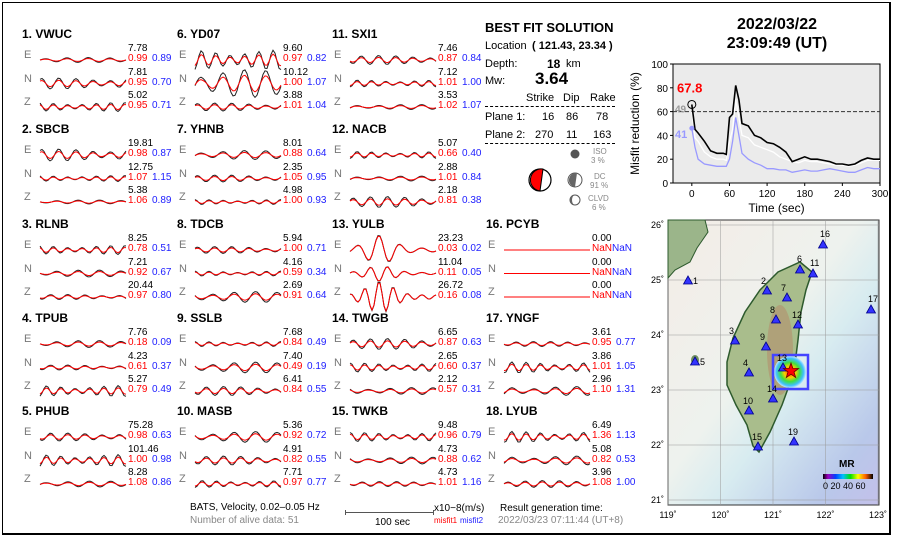  I want to click on max-amplitude: 5.94, so click(293, 238).